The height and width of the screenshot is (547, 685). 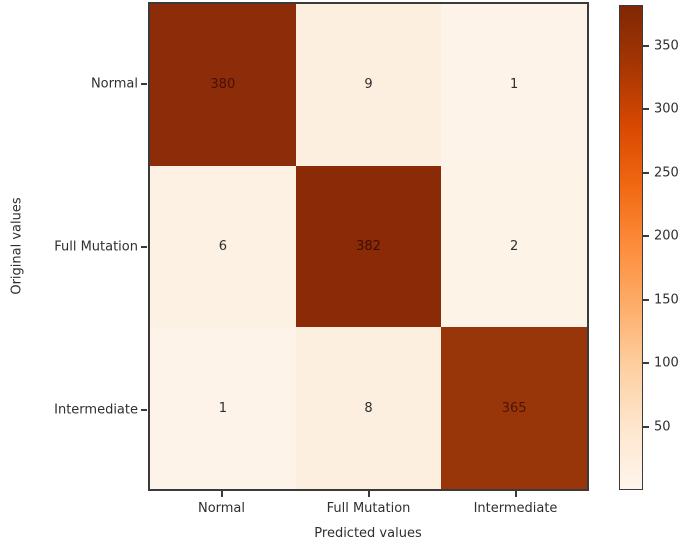 I want to click on cell-r0-c2: 1, so click(x=514, y=85).